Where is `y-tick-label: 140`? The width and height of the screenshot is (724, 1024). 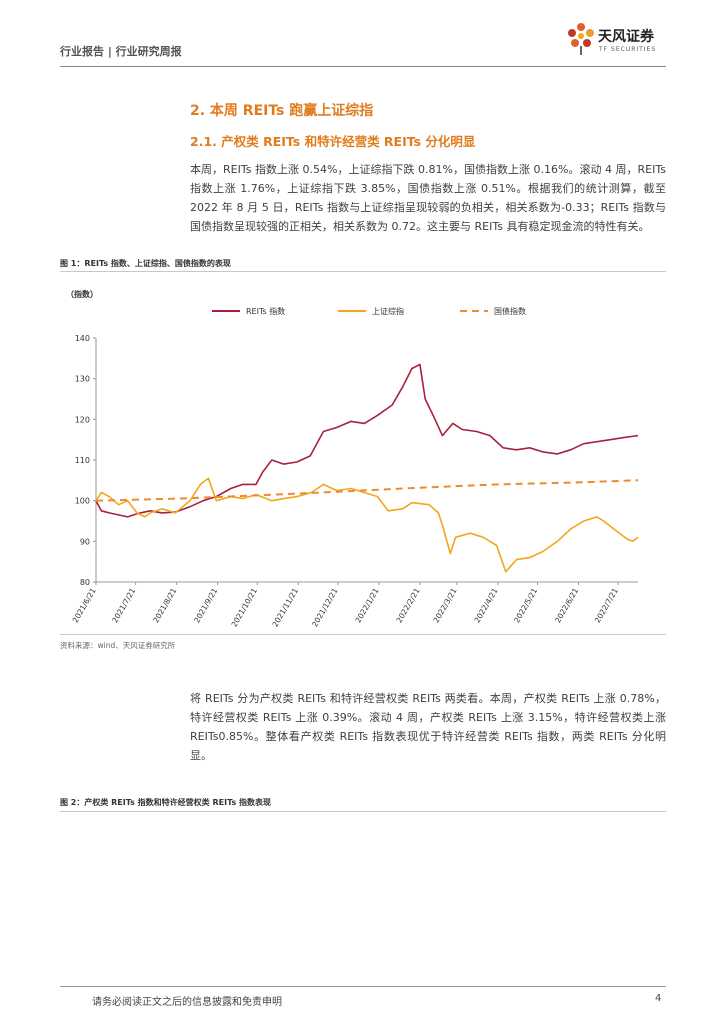 y-tick-label: 140 is located at coordinates (82, 338).